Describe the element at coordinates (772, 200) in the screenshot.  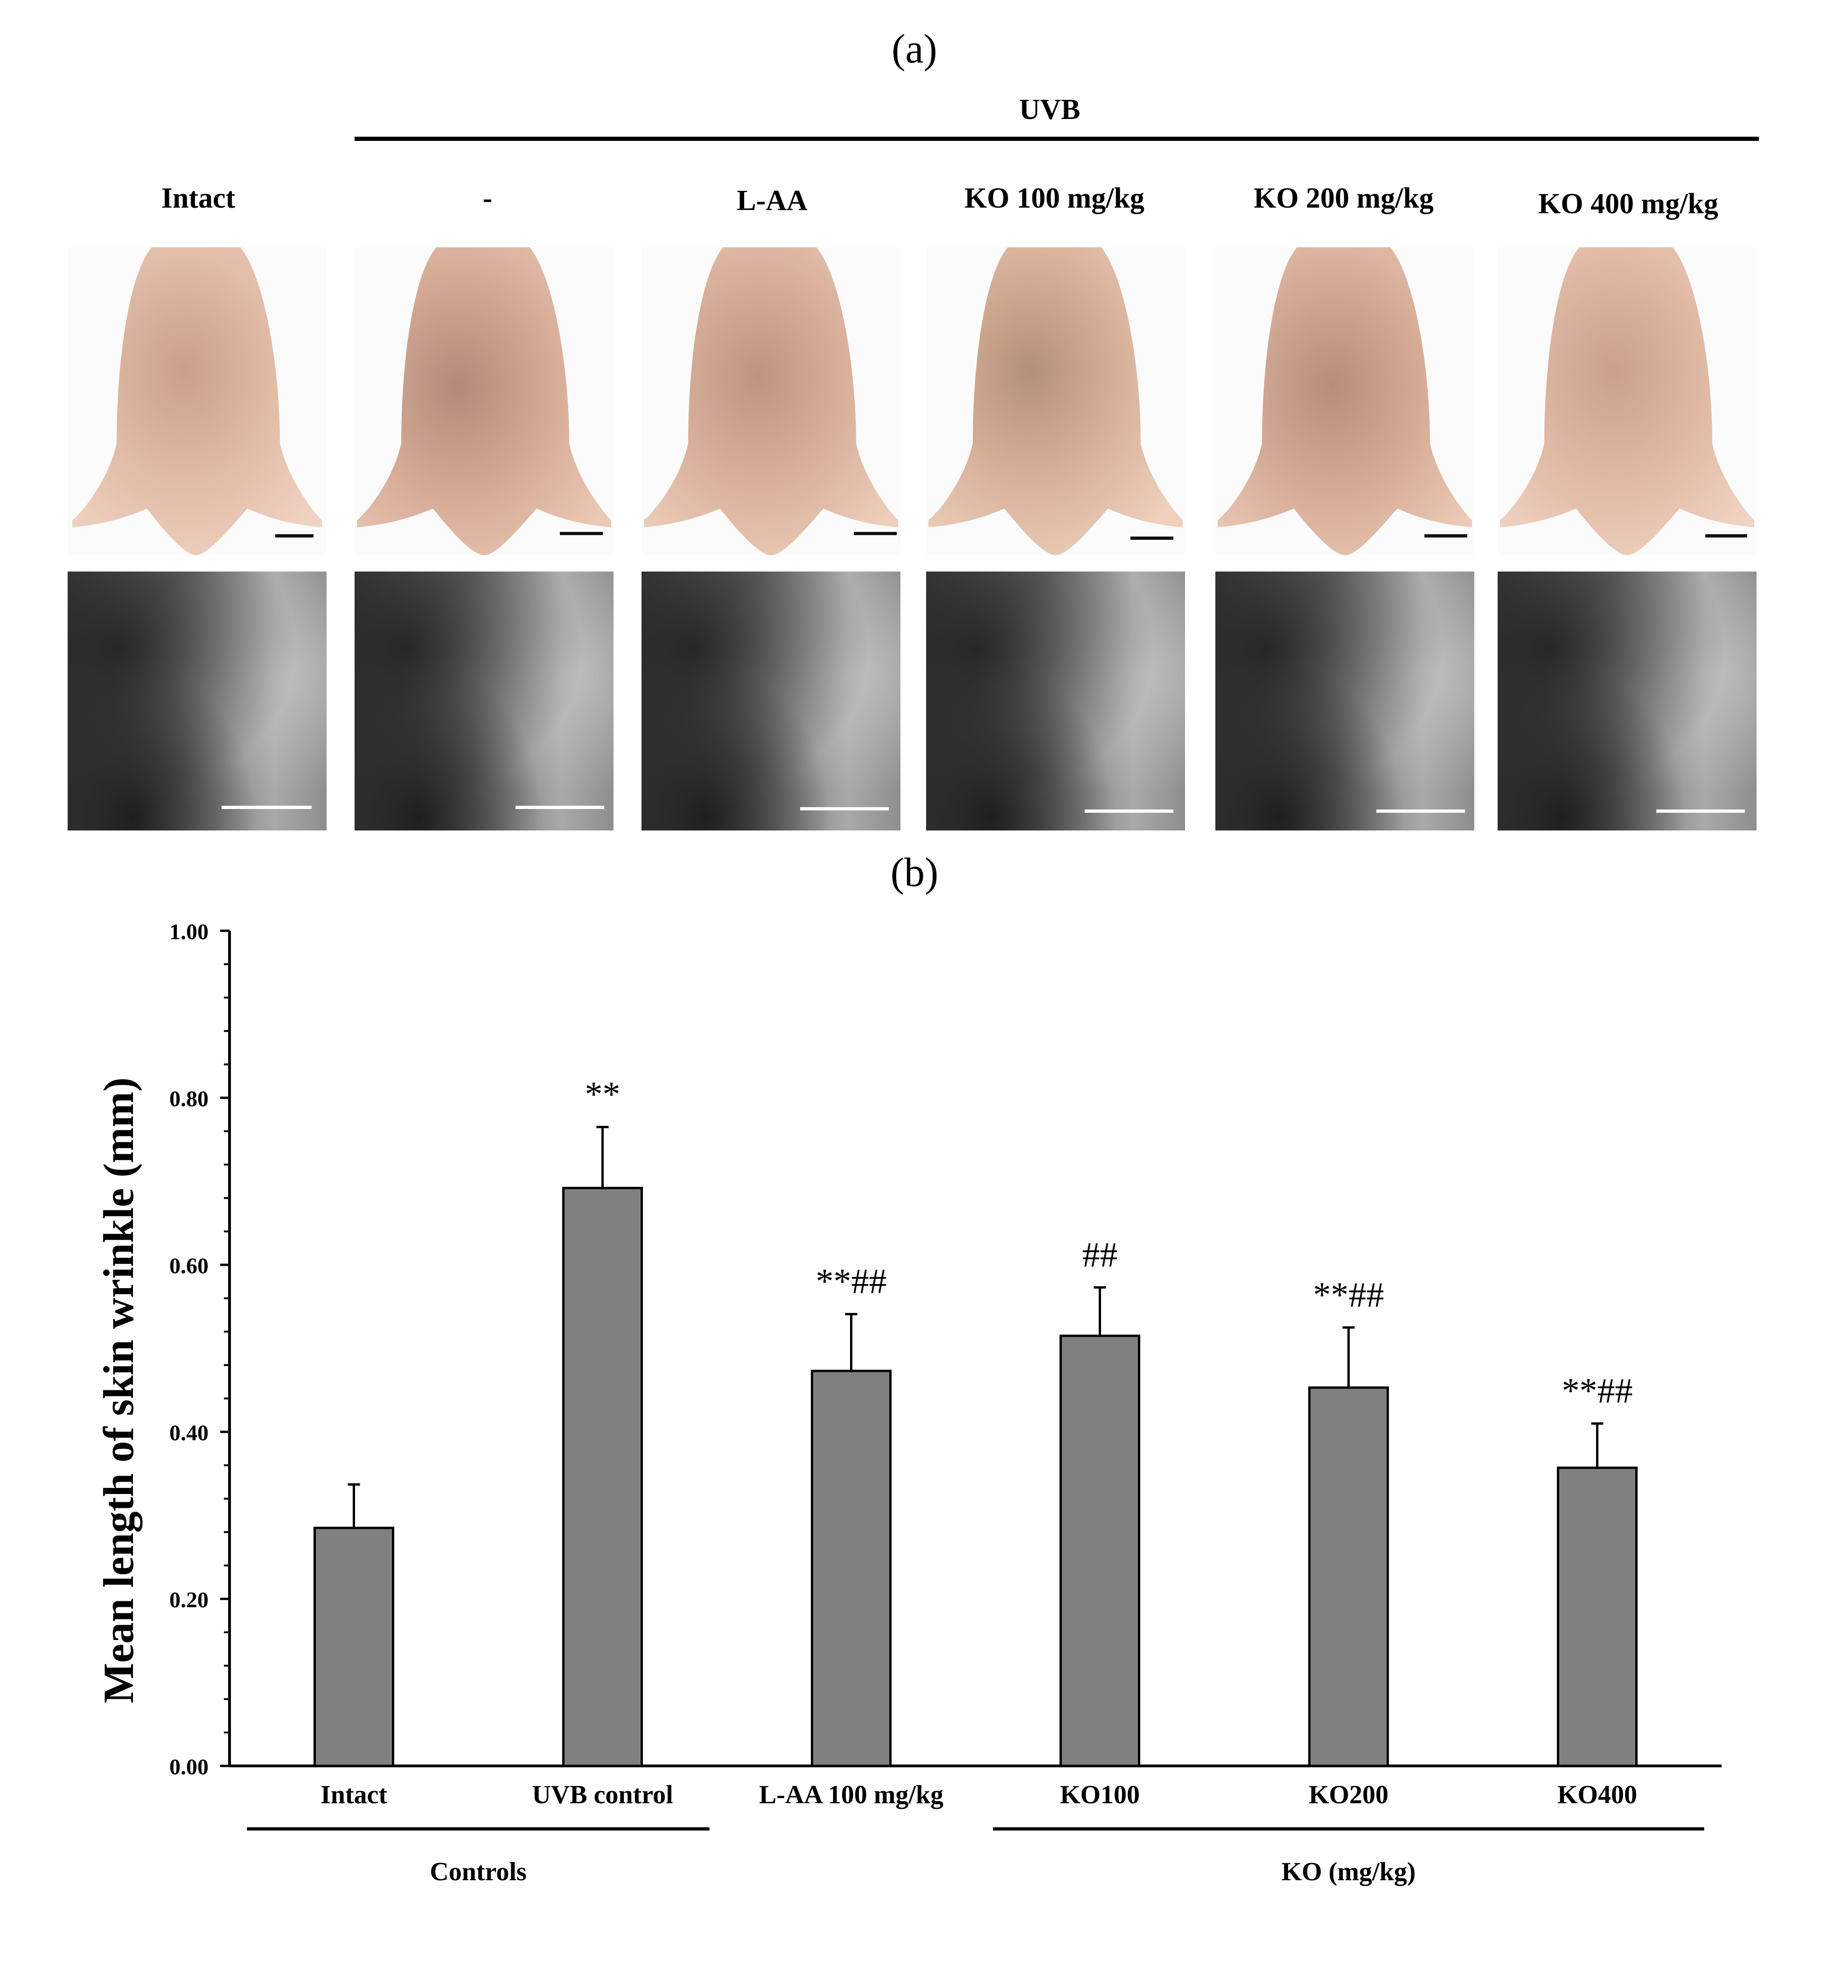
I see `column-label-l-aa: L-AA` at that location.